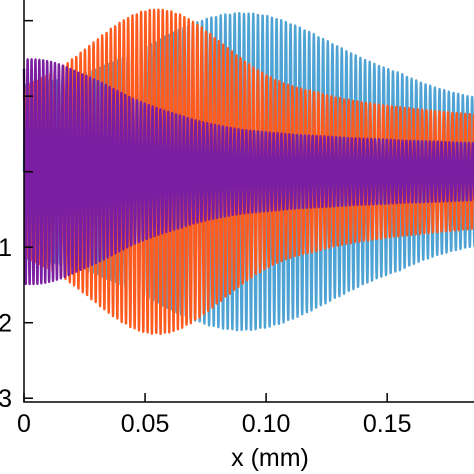 The height and width of the screenshot is (474, 474). What do you see at coordinates (270, 458) in the screenshot?
I see `x-axis-label: x (mm)` at bounding box center [270, 458].